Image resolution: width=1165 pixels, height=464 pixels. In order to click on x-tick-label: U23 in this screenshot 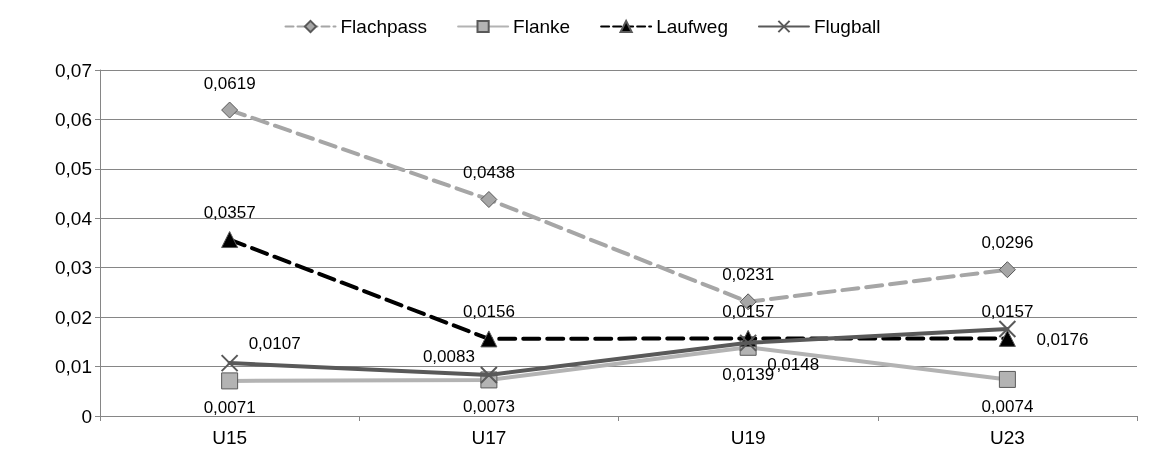, I will do `click(1007, 437)`.